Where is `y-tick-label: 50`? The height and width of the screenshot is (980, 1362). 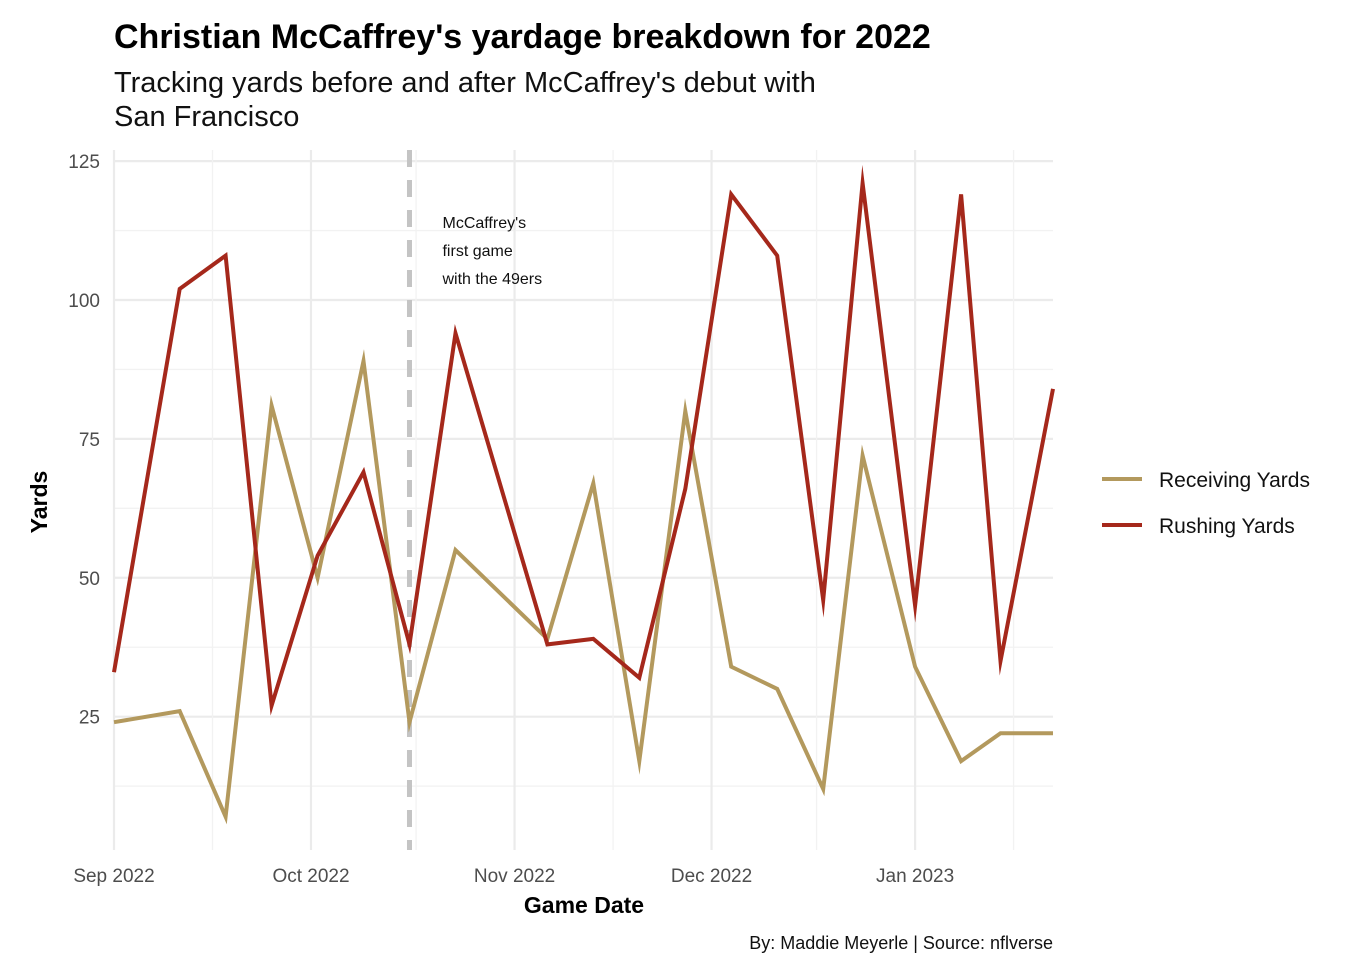
y-tick-label: 50 is located at coordinates (89, 579).